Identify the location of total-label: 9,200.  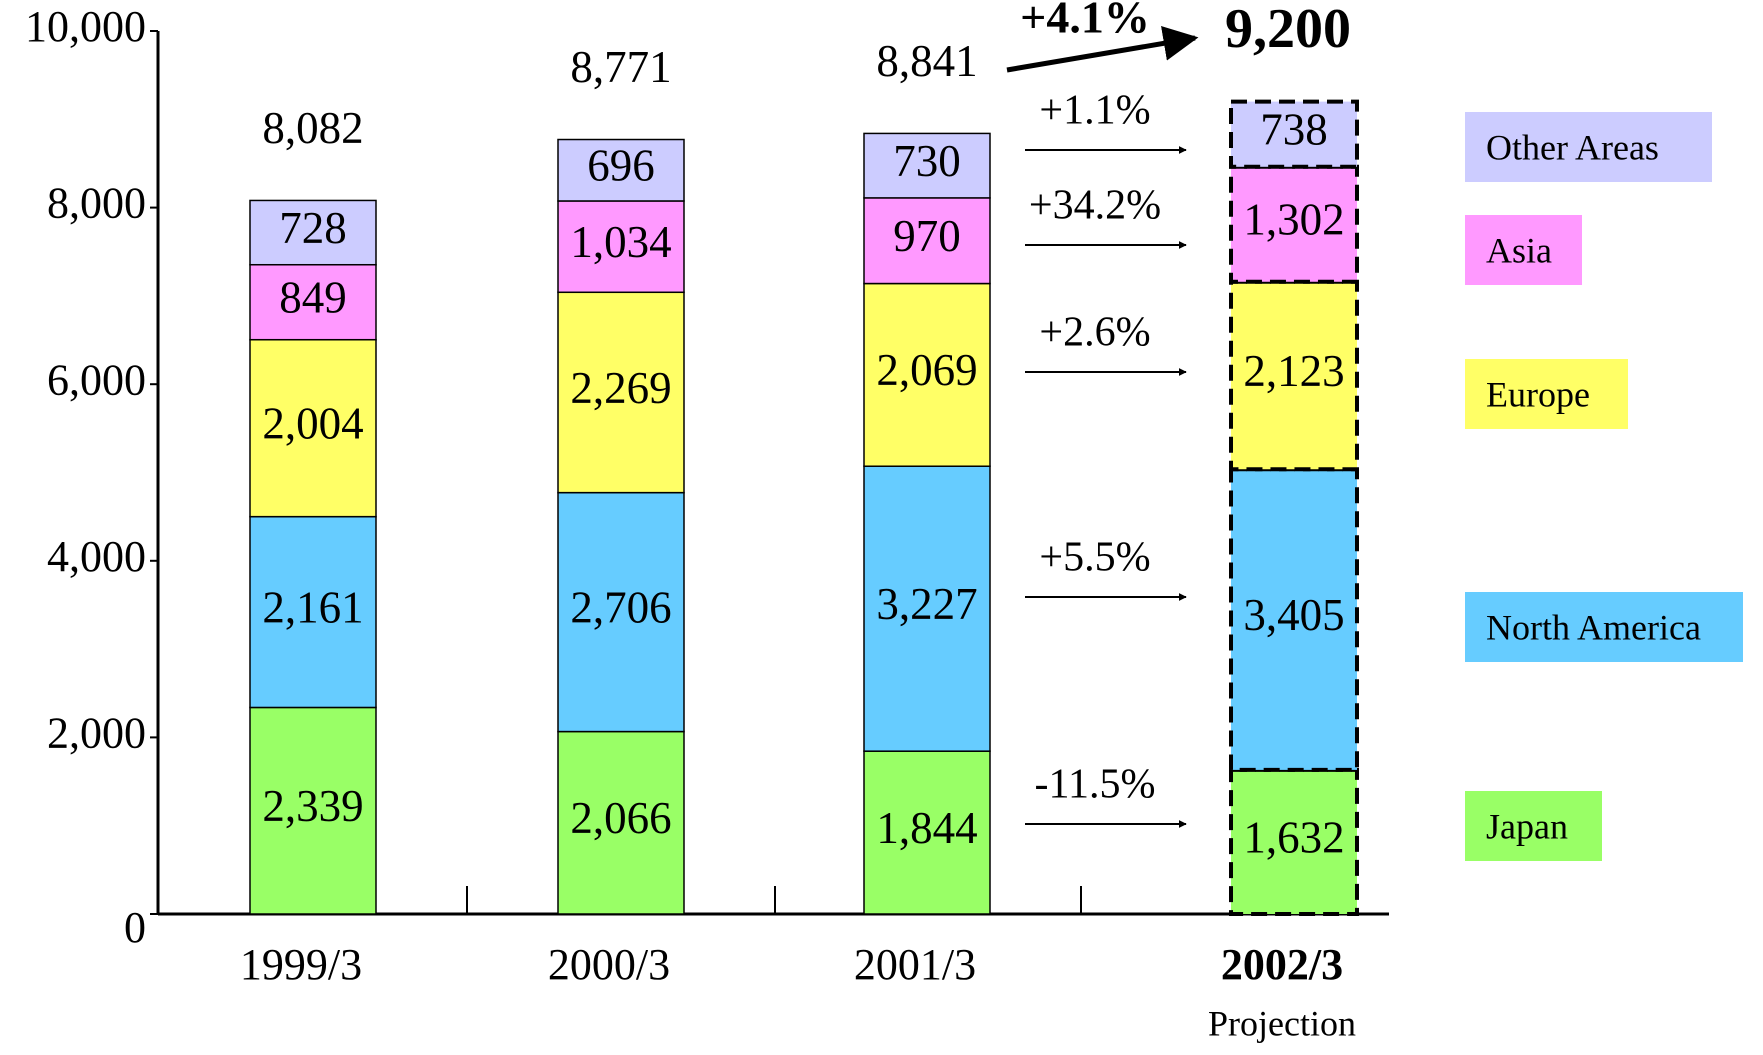
(1288, 30).